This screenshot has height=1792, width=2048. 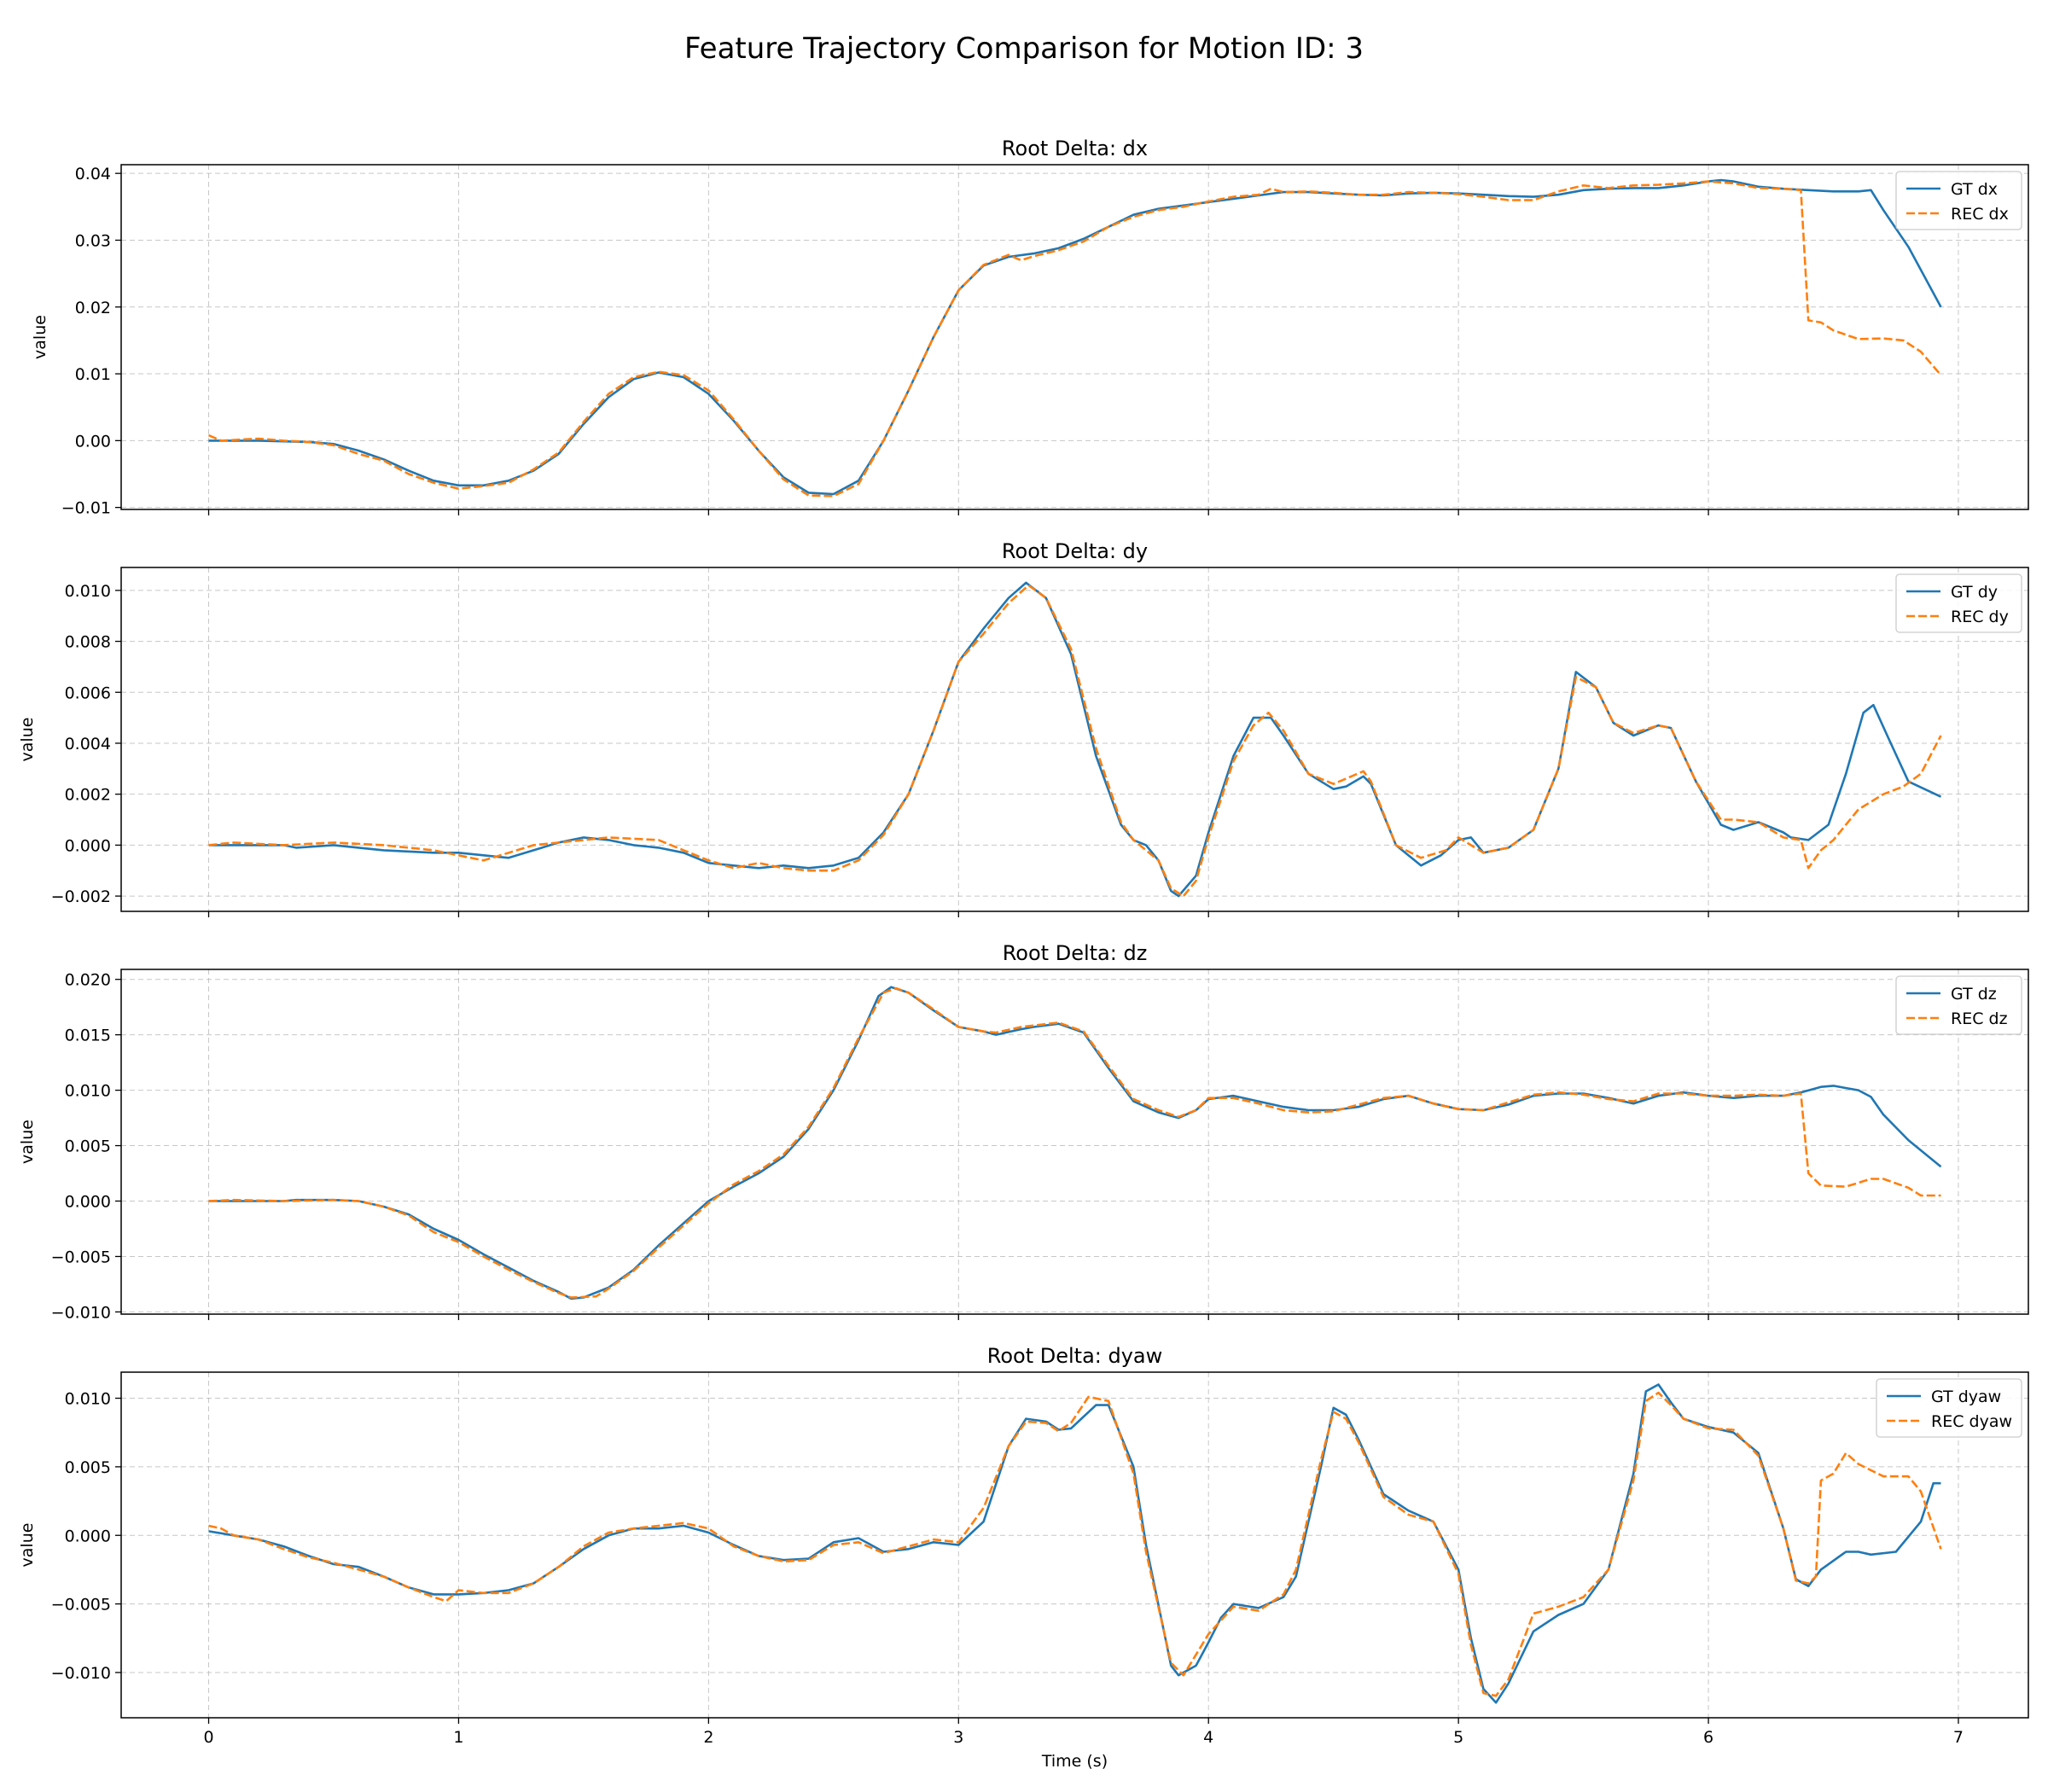 I want to click on legend: GT dyaw REC dyaw, so click(x=1949, y=1408).